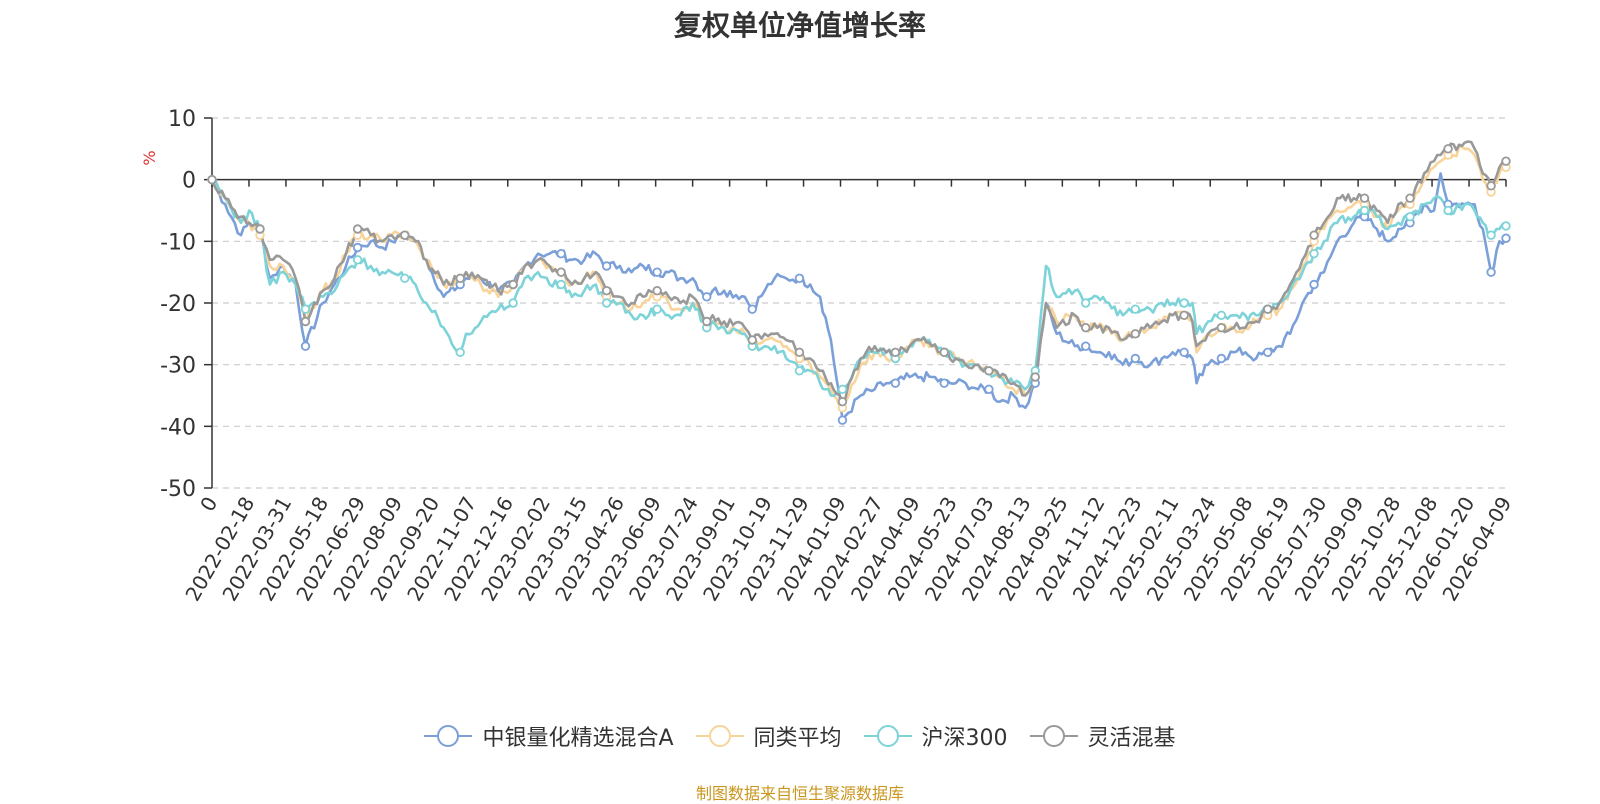  Describe the element at coordinates (208, 504) in the screenshot. I see `x-tick-label: 0` at that location.